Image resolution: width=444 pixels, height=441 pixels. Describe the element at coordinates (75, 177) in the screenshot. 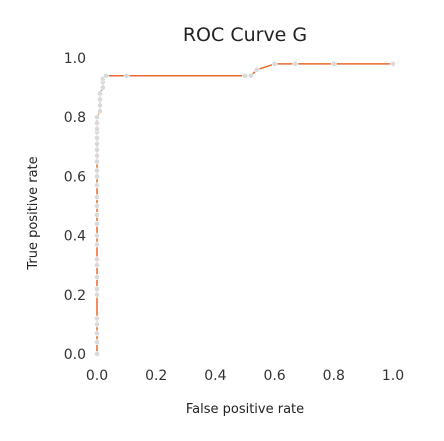

I see `y-tick-label: 0.6` at that location.